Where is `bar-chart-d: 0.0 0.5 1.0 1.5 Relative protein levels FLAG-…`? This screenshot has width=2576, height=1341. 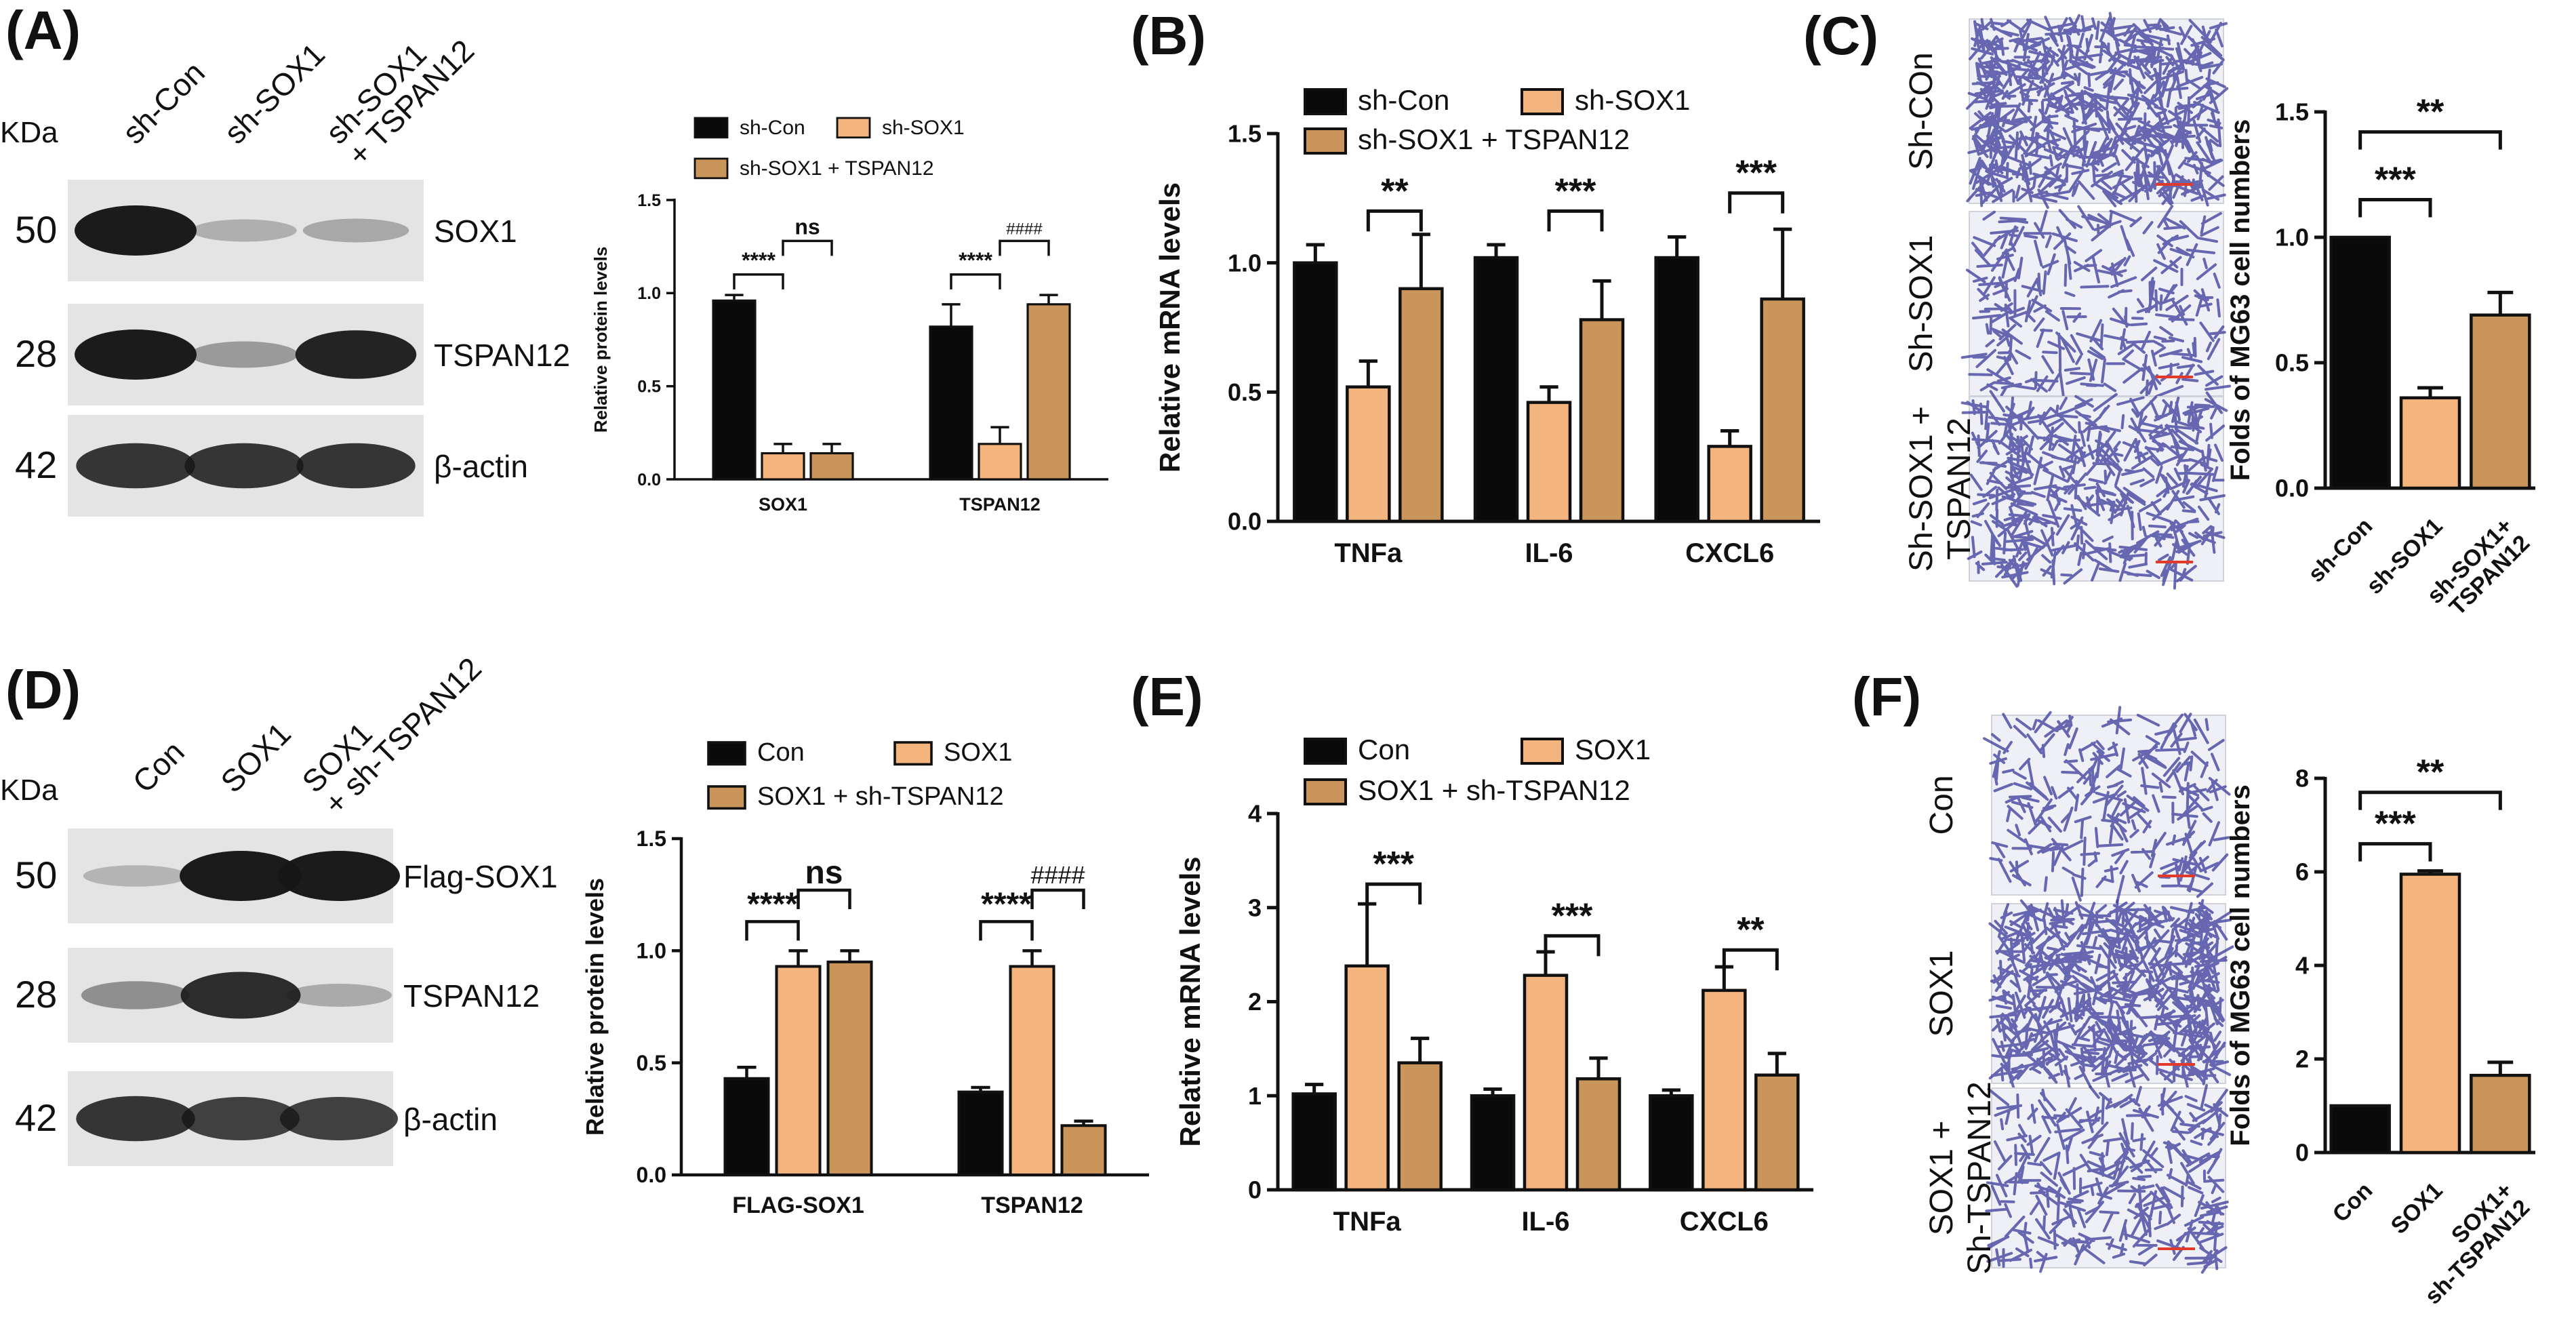 bar-chart-d: 0.0 0.5 1.0 1.5 Relative protein levels FLAG-… is located at coordinates (865, 978).